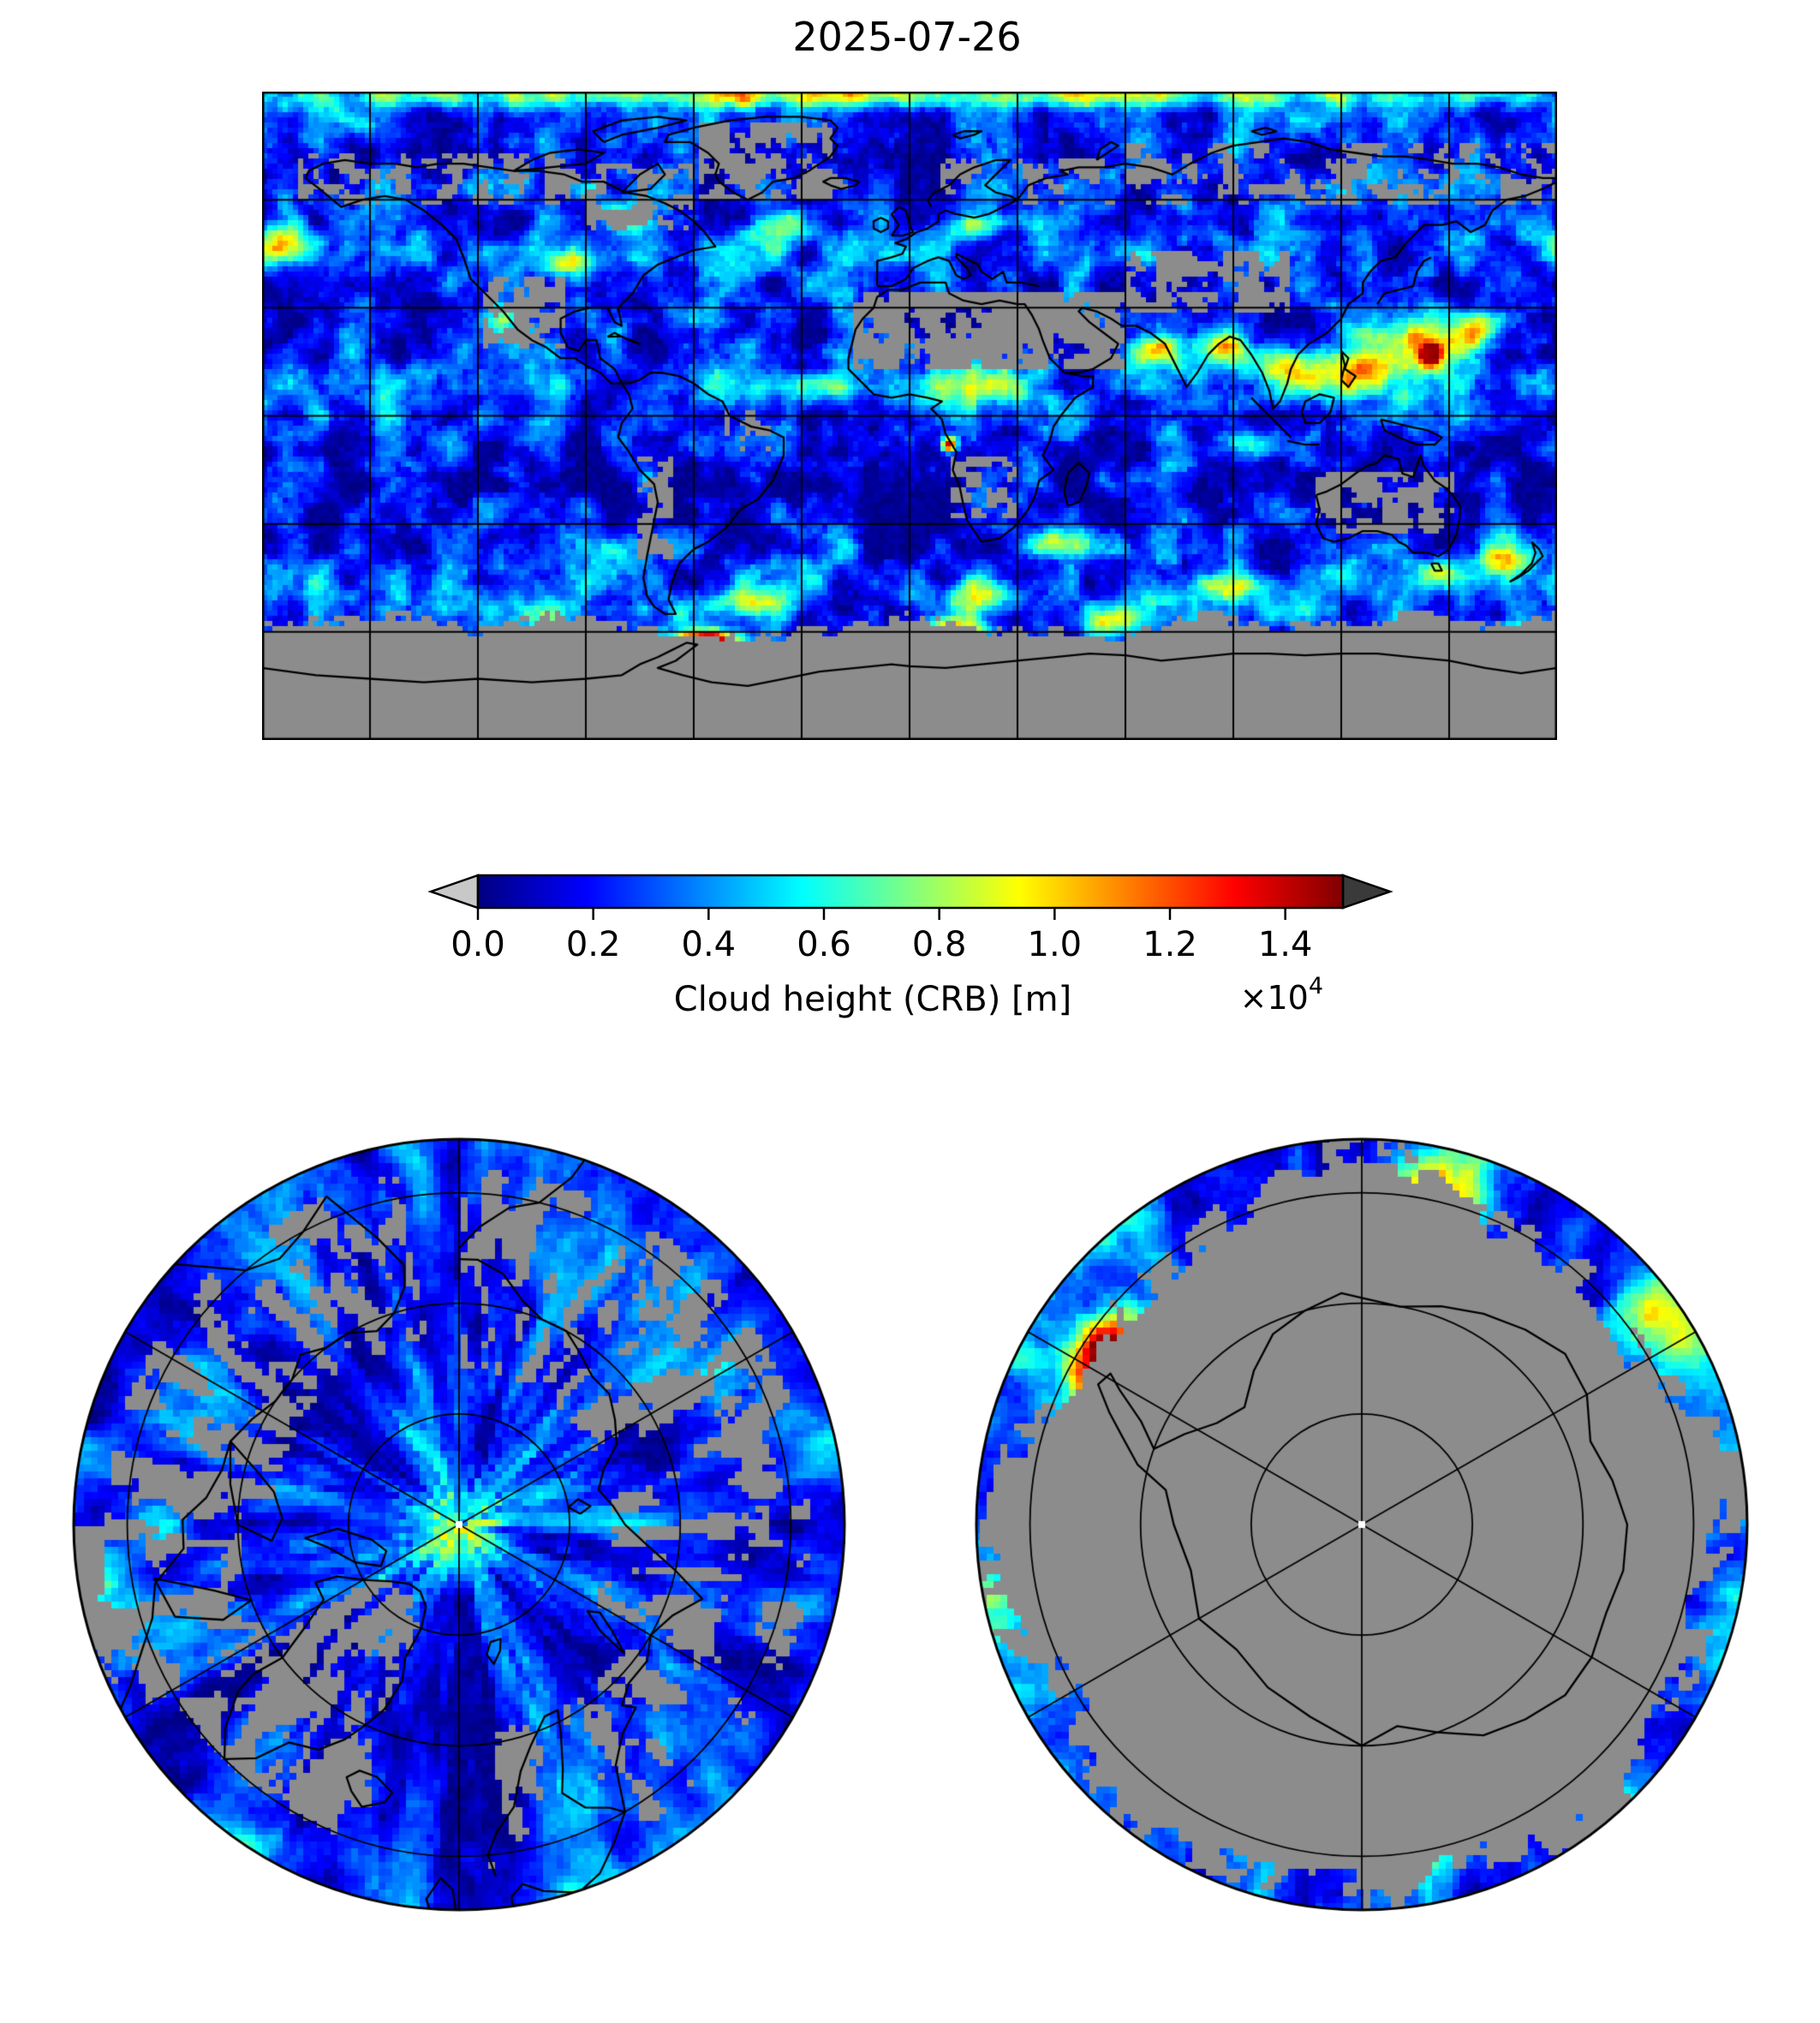 The height and width of the screenshot is (2023, 1820). What do you see at coordinates (1316, 987) in the screenshot?
I see `colorbar-offset-exponent: 4` at bounding box center [1316, 987].